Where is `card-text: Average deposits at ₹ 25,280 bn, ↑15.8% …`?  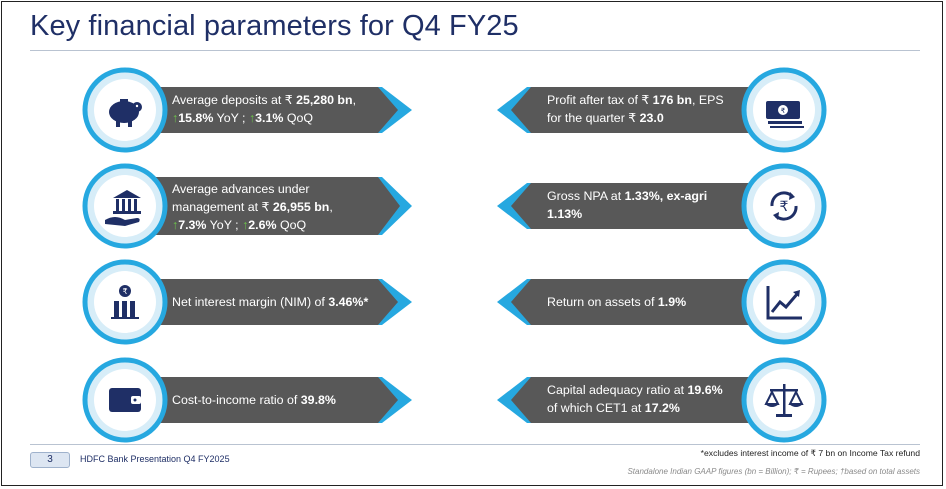 card-text: Average deposits at ₹ 25,280 bn, ↑15.8% … is located at coordinates (264, 109).